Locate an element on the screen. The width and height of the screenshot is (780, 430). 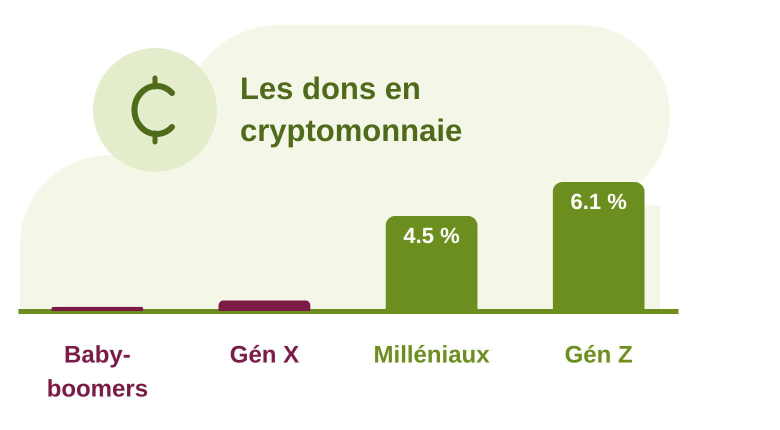
data-label: 4.5 % is located at coordinates (431, 235).